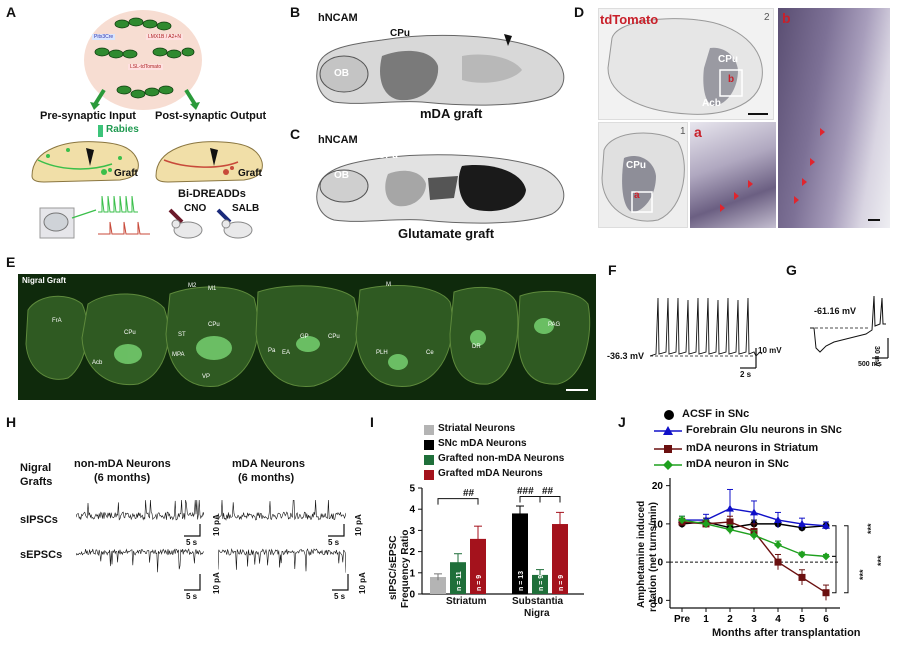 The image size is (900, 645). I want to click on panel-h-ipsc-trace-left, so click(140, 510).